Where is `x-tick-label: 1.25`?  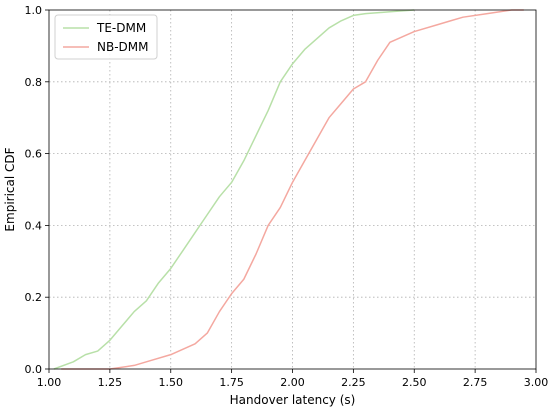 x-tick-label: 1.25 is located at coordinates (110, 382).